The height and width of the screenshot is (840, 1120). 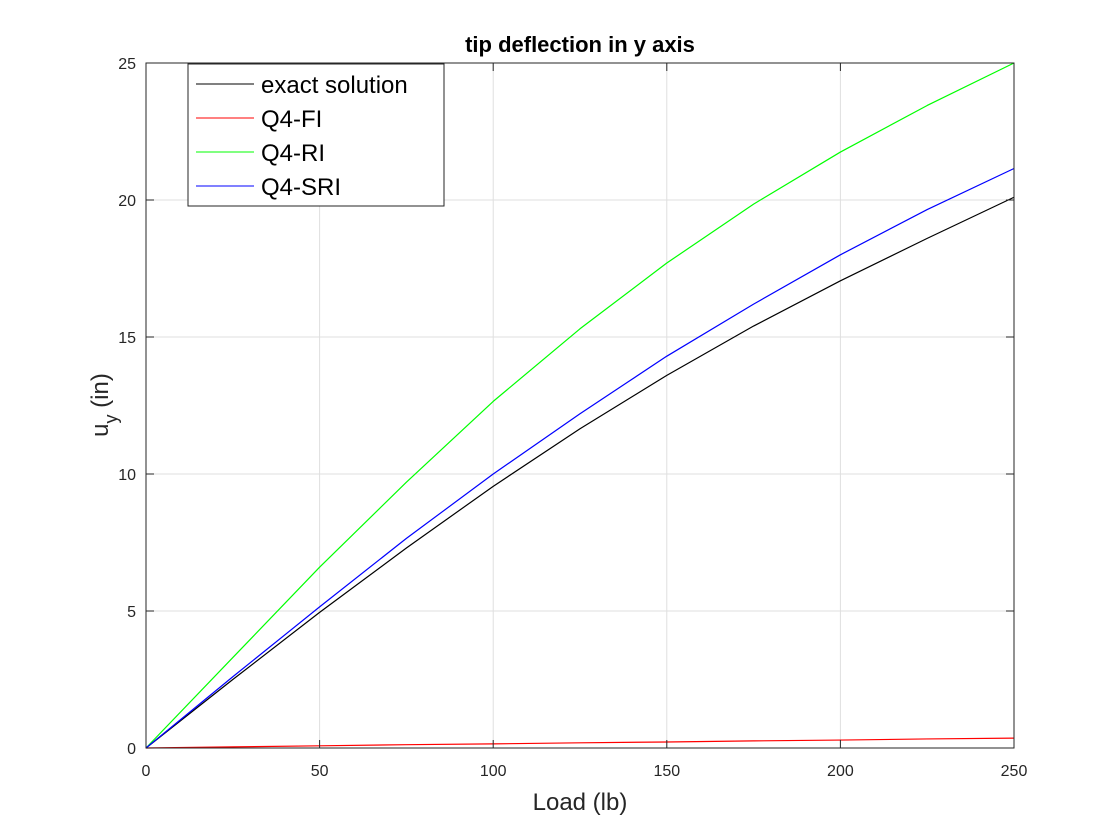 What do you see at coordinates (334, 85) in the screenshot?
I see `legend-label-exact: exact solution` at bounding box center [334, 85].